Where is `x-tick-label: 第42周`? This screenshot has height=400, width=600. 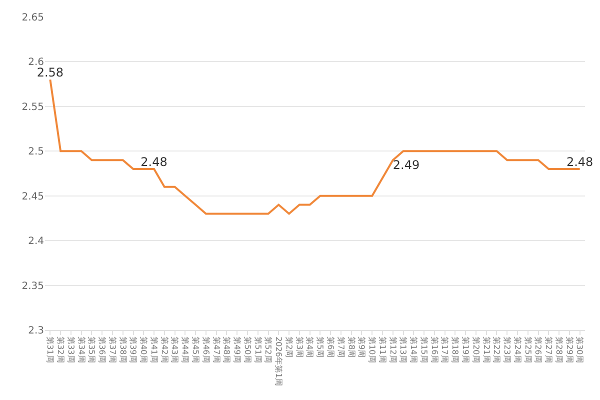 x-tick-label: 第42周 is located at coordinates (164, 349).